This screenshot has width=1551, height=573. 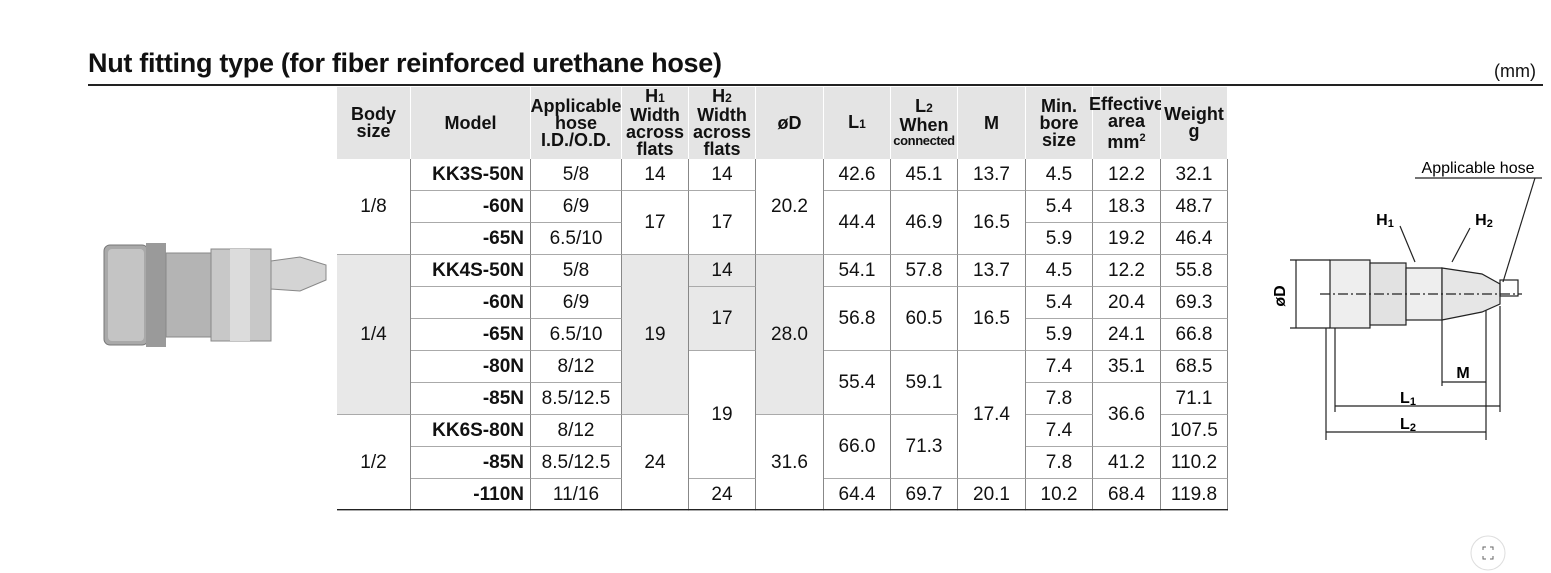 What do you see at coordinates (924, 319) in the screenshot?
I see `table-cell: 60.5` at bounding box center [924, 319].